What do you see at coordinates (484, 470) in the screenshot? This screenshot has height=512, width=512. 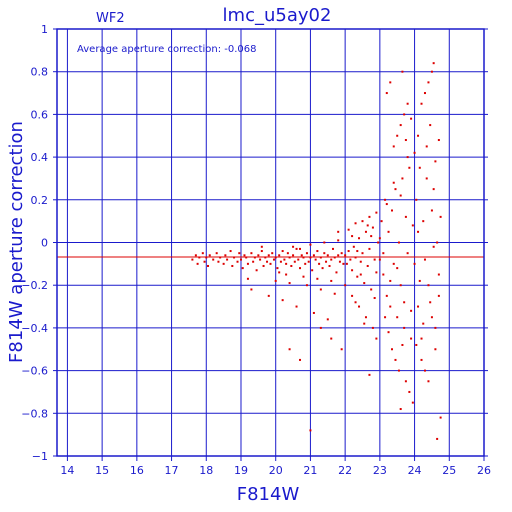 I see `x-tick-label: 26` at bounding box center [484, 470].